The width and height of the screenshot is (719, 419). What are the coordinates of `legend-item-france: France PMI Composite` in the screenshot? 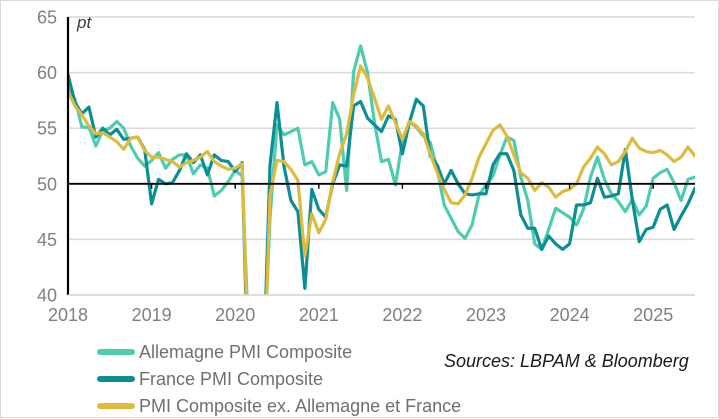 It's located at (307, 378).